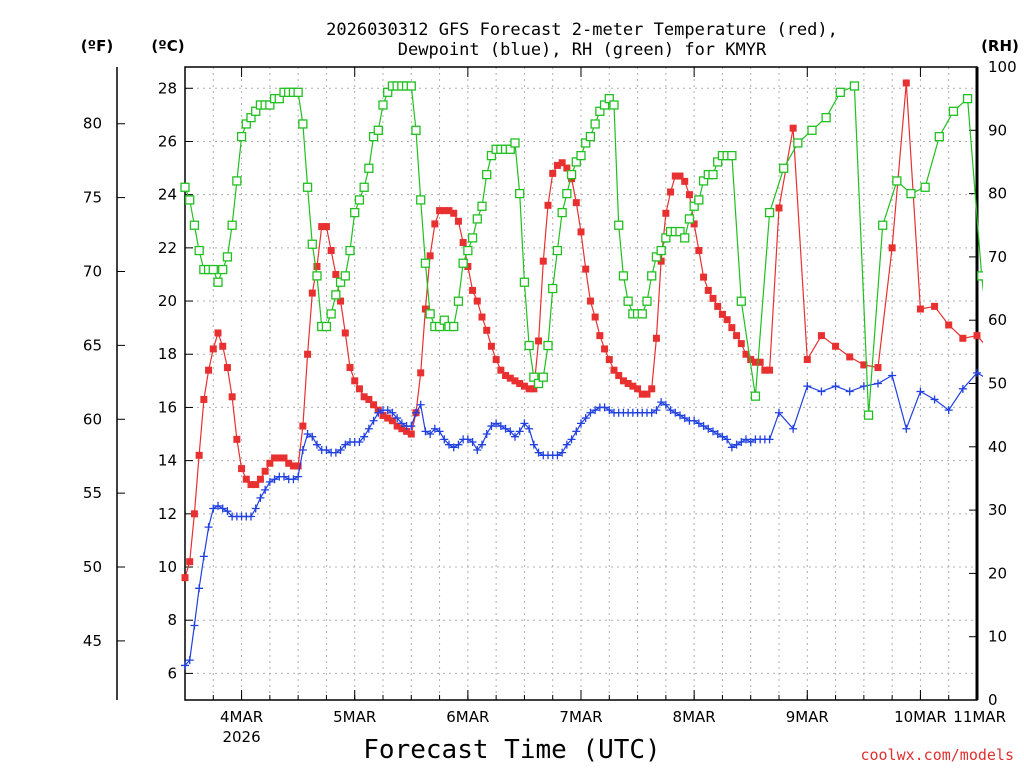 This screenshot has width=1024, height=768. I want to click on x-tick-label: 9MAR, so click(807, 717).